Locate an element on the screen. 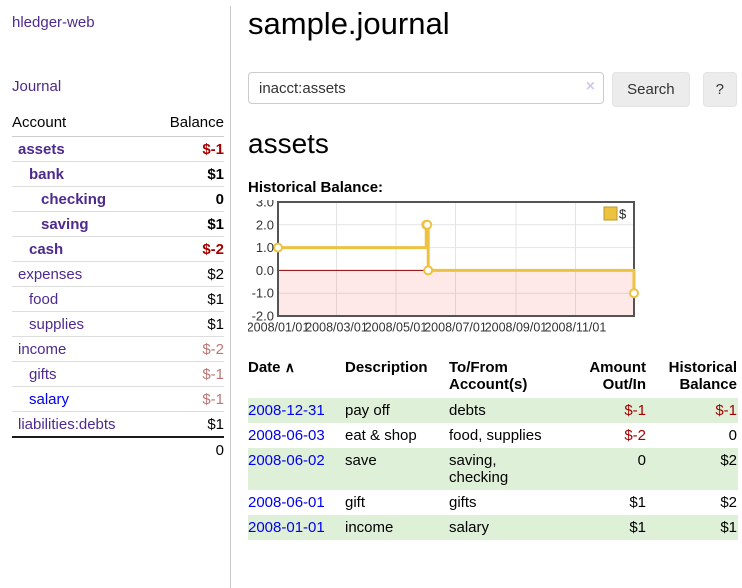 The width and height of the screenshot is (742, 588). account-row: bank $1 is located at coordinates (118, 174).